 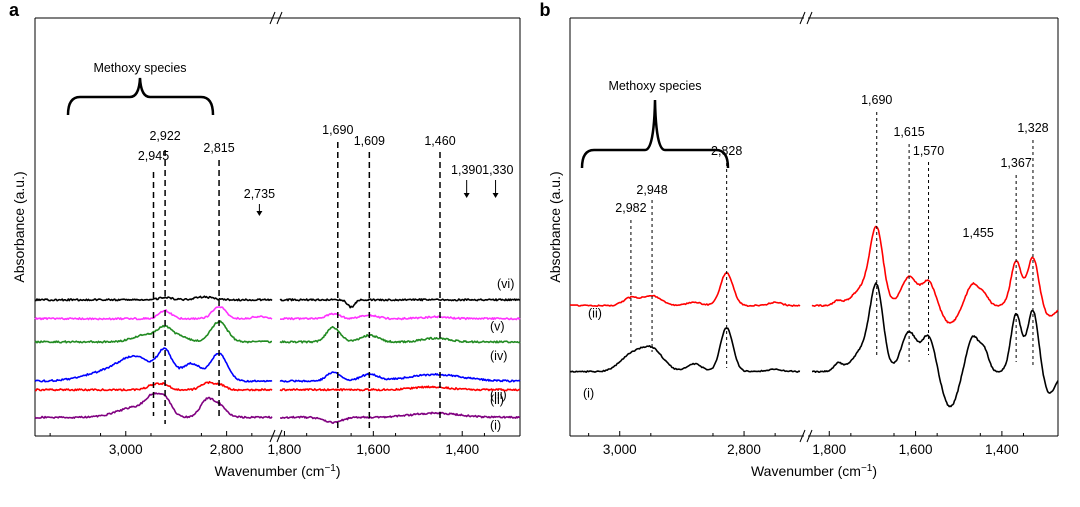 What do you see at coordinates (466, 170) in the screenshot?
I see `peak-label: 1,390` at bounding box center [466, 170].